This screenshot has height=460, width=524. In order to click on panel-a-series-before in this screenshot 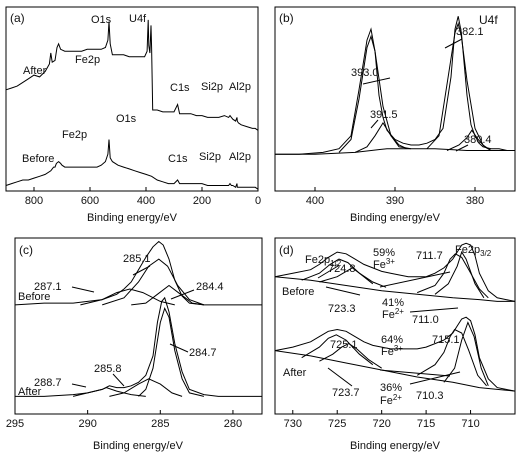, I will do `click(132, 164)`.